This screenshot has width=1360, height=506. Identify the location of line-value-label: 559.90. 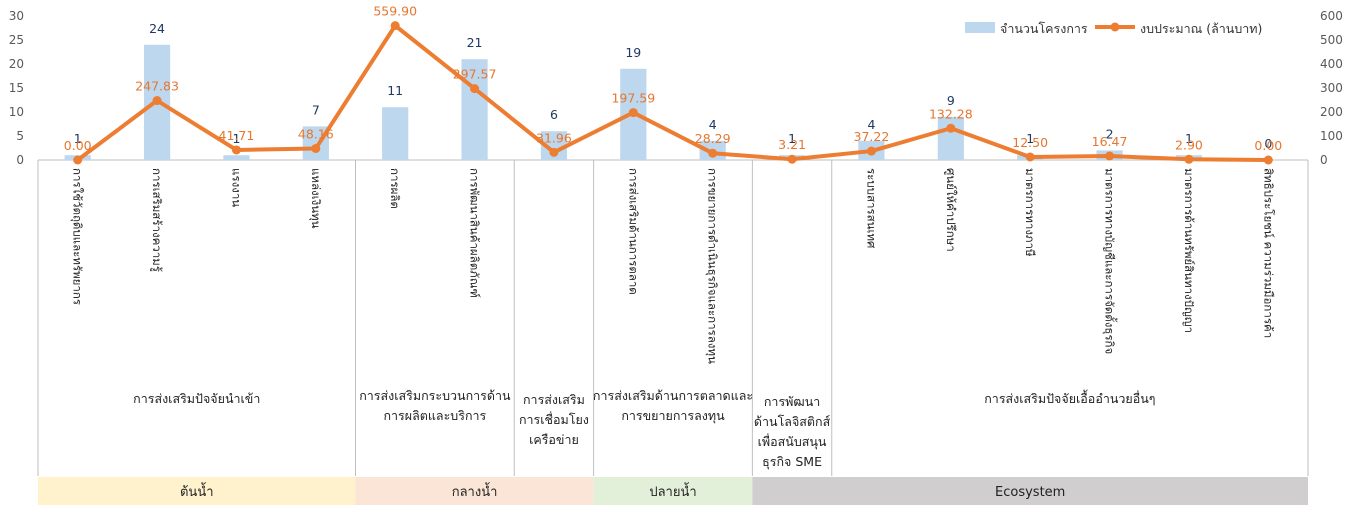
(395, 11).